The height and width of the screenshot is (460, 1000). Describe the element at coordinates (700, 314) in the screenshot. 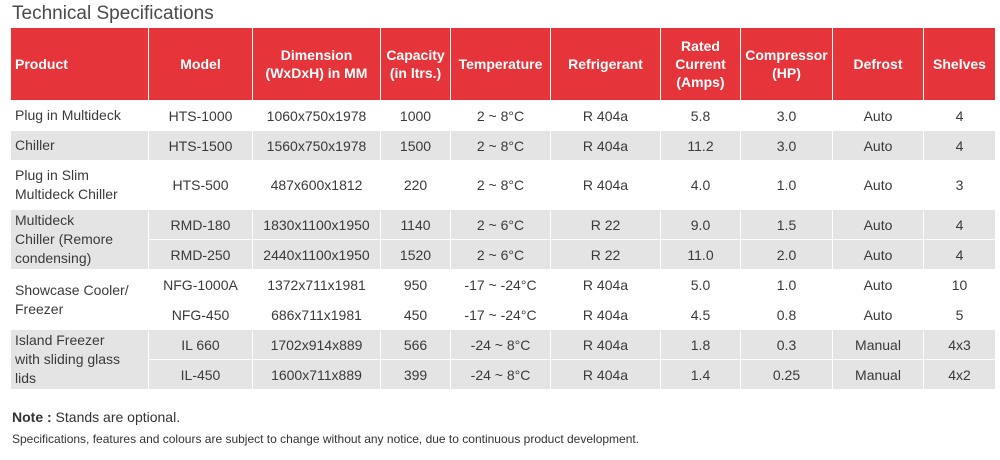

I see `current-cell: 4.5` at that location.